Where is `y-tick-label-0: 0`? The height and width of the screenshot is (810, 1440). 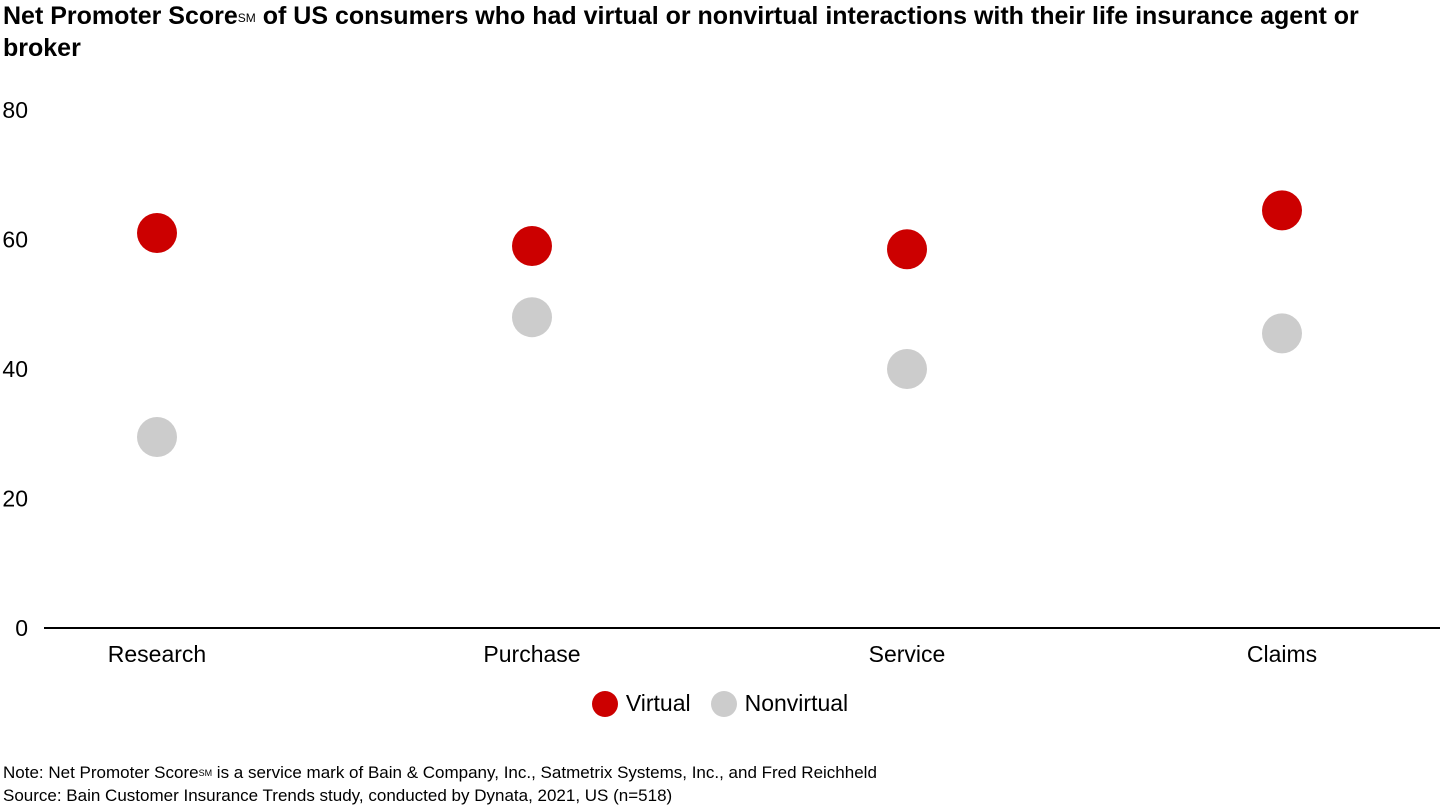
y-tick-label-0: 0 is located at coordinates (21, 628).